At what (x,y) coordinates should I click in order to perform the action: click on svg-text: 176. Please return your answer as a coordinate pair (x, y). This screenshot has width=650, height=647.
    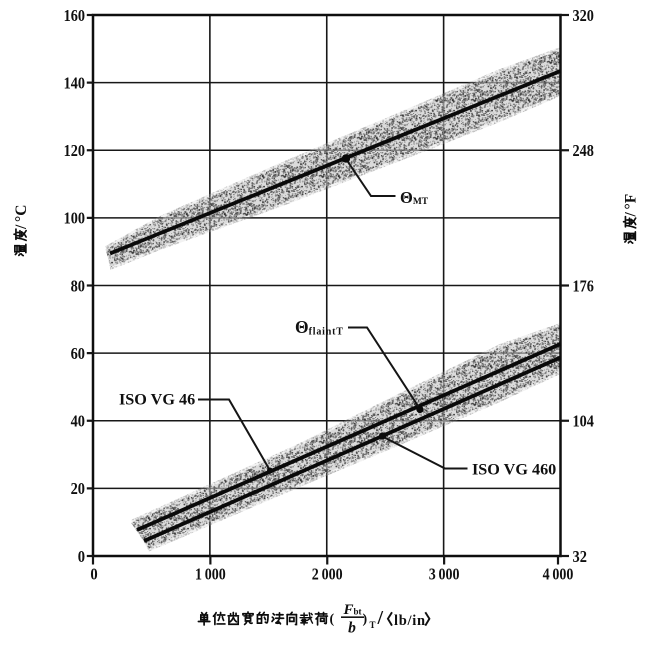
    Looking at the image, I should click on (583, 285).